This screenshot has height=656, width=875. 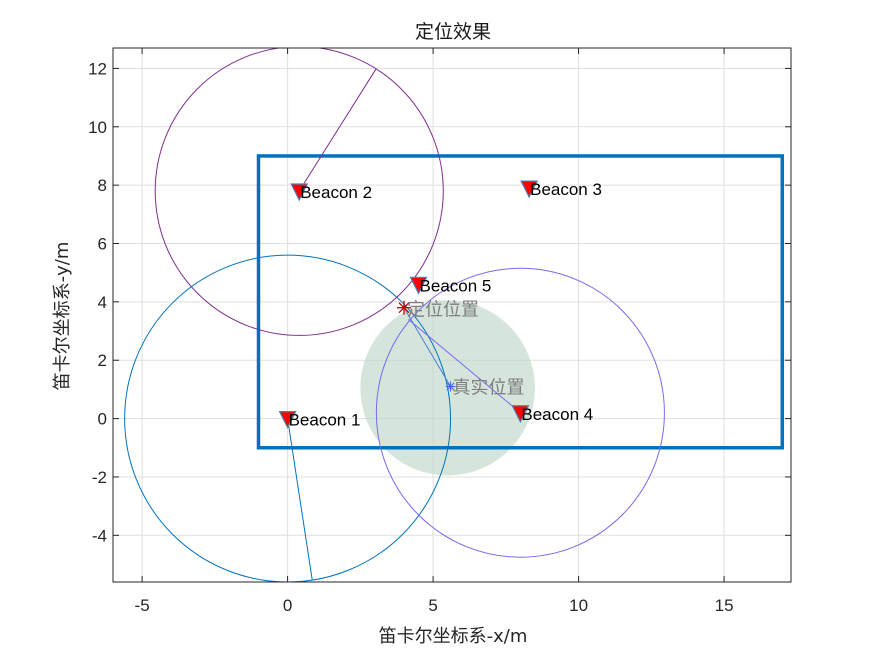 I want to click on y-tick-label: 6, so click(x=102, y=244).